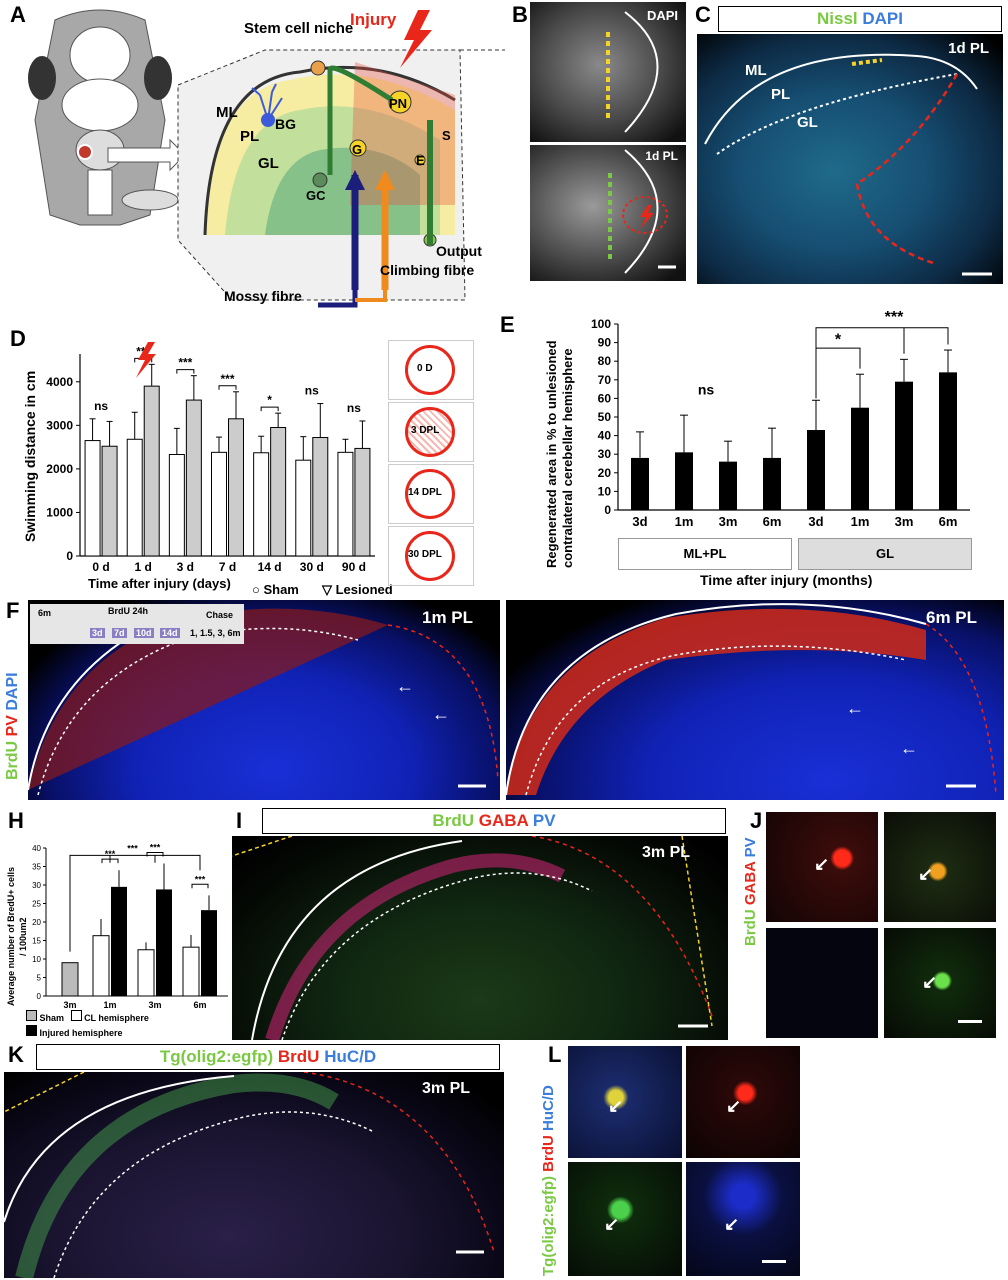  Describe the element at coordinates (567, 458) in the screenshot. I see `chart-e-ylabel-b: contralateral cerebellar hemisphere` at that location.